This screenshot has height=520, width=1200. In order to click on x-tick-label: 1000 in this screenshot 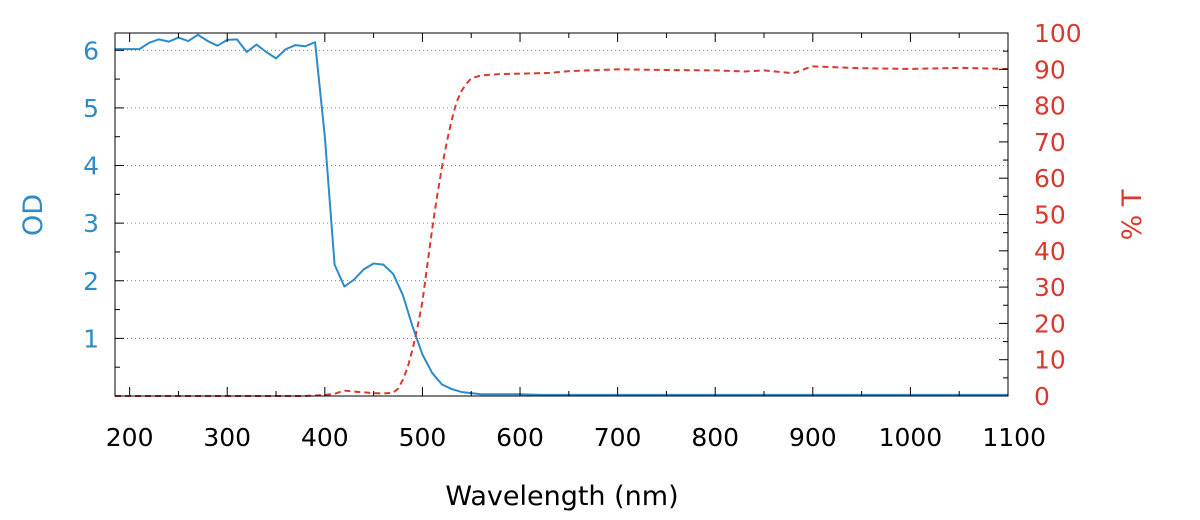, I will do `click(911, 437)`.